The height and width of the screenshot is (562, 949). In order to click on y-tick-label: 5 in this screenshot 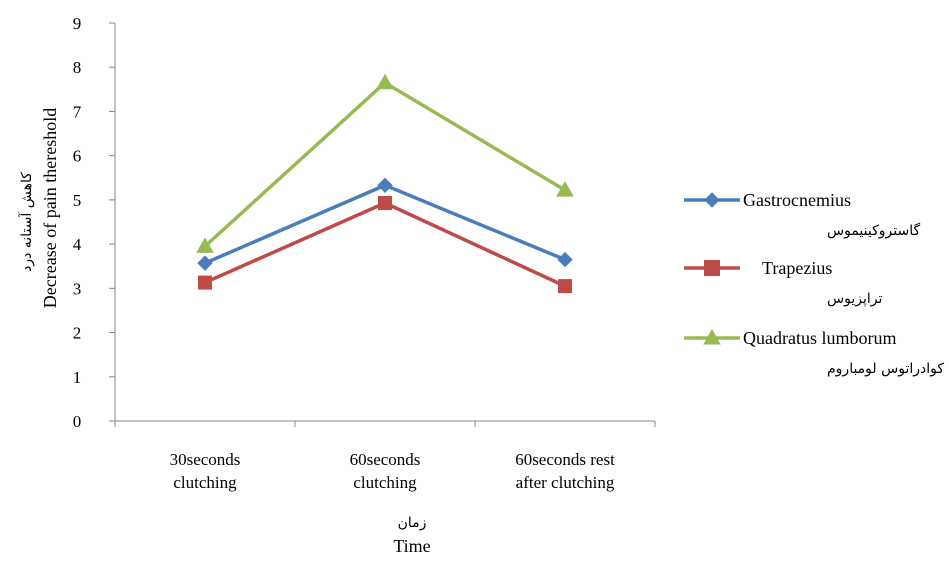, I will do `click(77, 200)`.